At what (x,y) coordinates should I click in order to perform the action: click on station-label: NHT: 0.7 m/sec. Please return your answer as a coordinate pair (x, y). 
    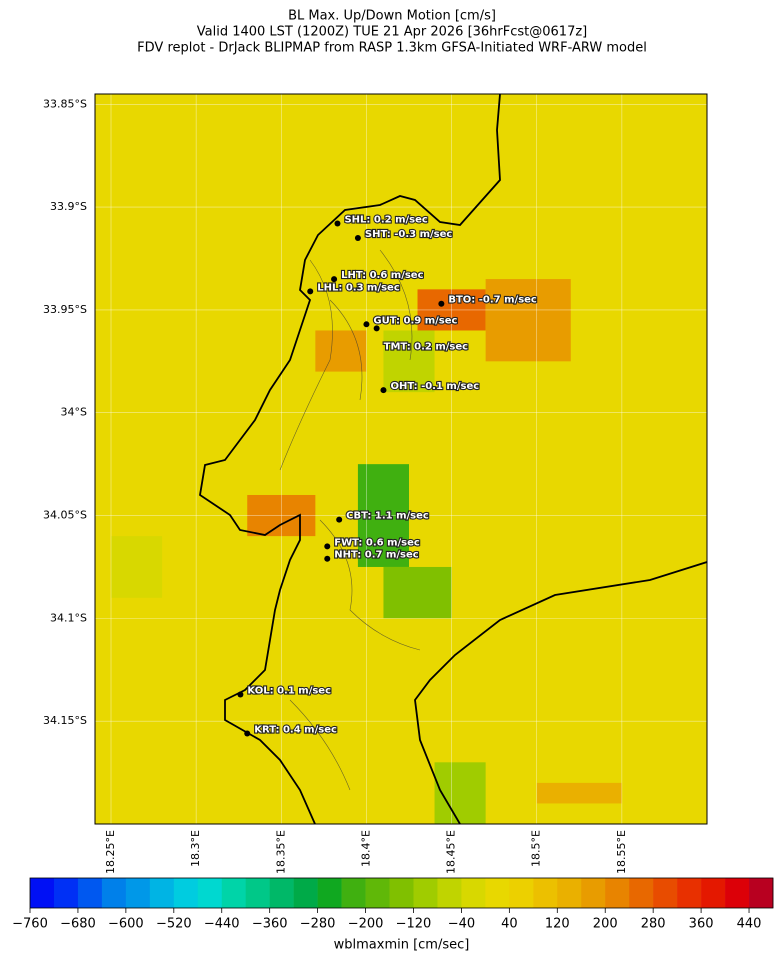
    Looking at the image, I should click on (376, 555).